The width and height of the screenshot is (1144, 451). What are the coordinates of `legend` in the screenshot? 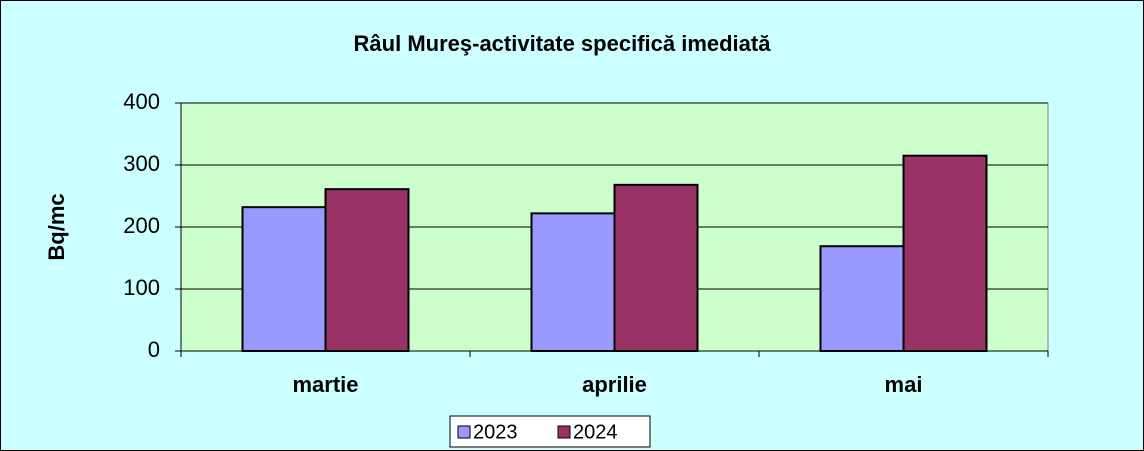 It's located at (550, 431).